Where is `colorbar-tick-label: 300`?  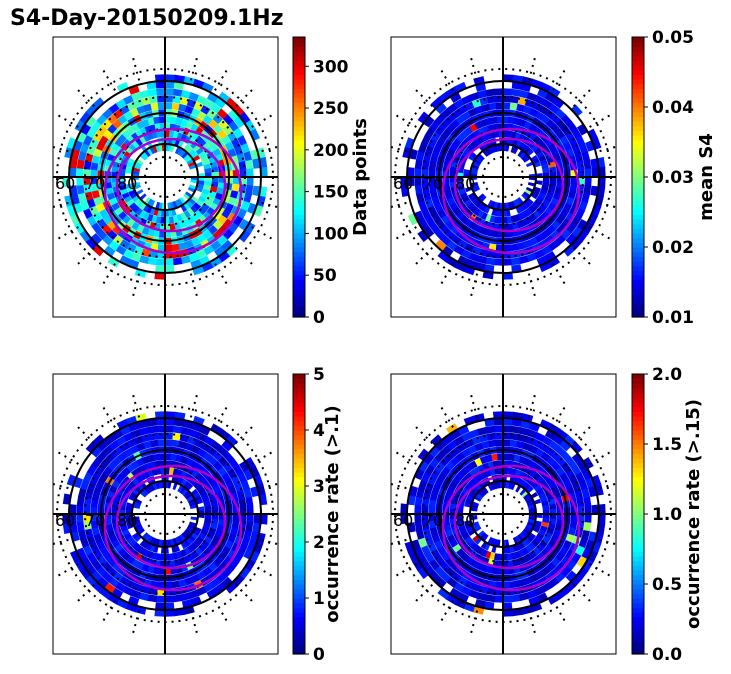 colorbar-tick-label: 300 is located at coordinates (331, 67).